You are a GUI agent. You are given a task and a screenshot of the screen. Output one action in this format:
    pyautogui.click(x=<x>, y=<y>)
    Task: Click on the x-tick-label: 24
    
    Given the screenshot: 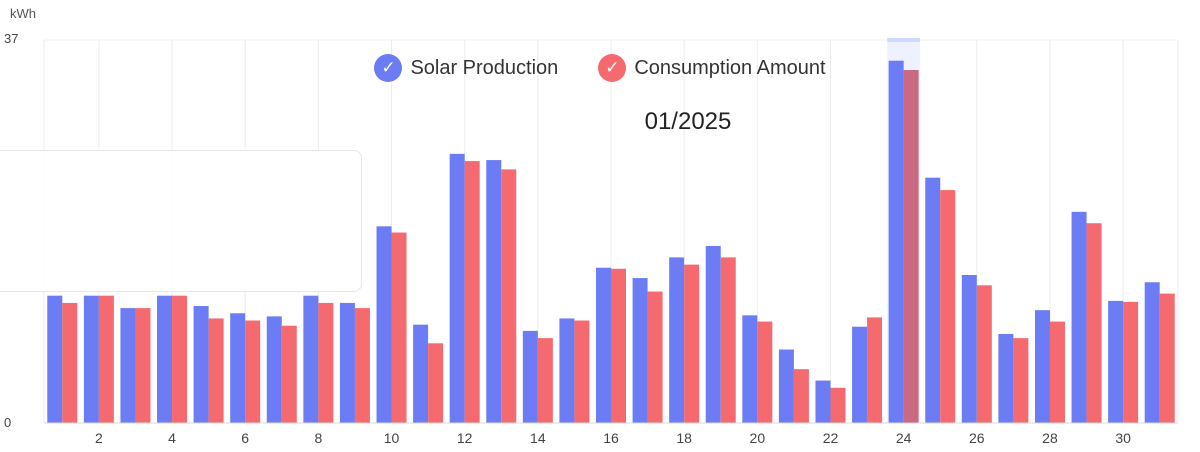 What is the action you would take?
    pyautogui.click(x=904, y=438)
    